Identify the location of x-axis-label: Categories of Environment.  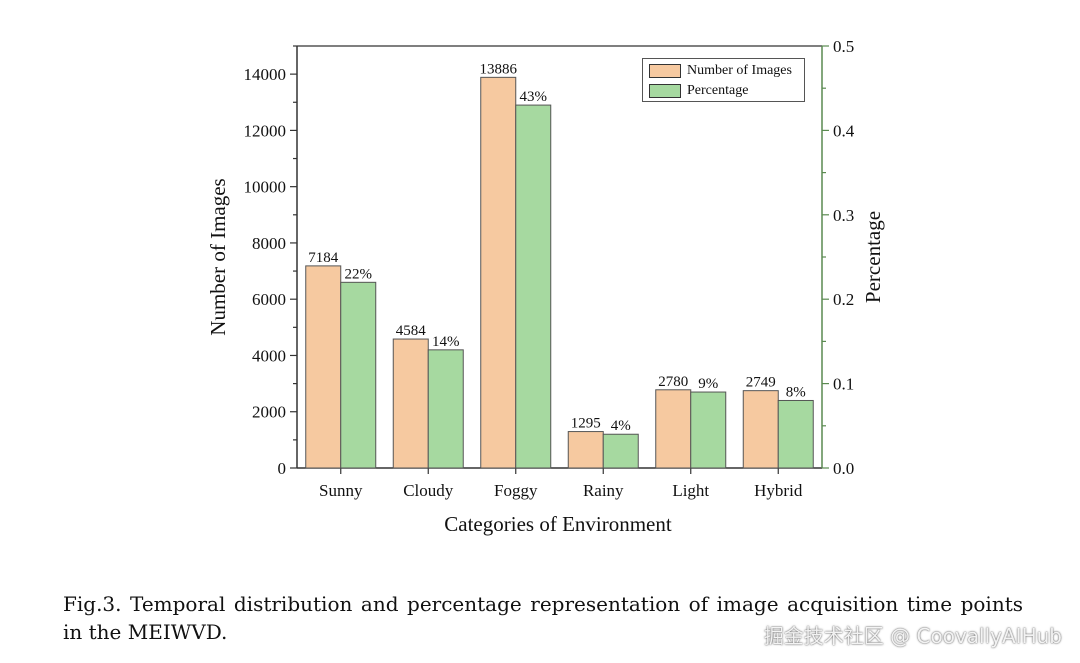
(558, 524).